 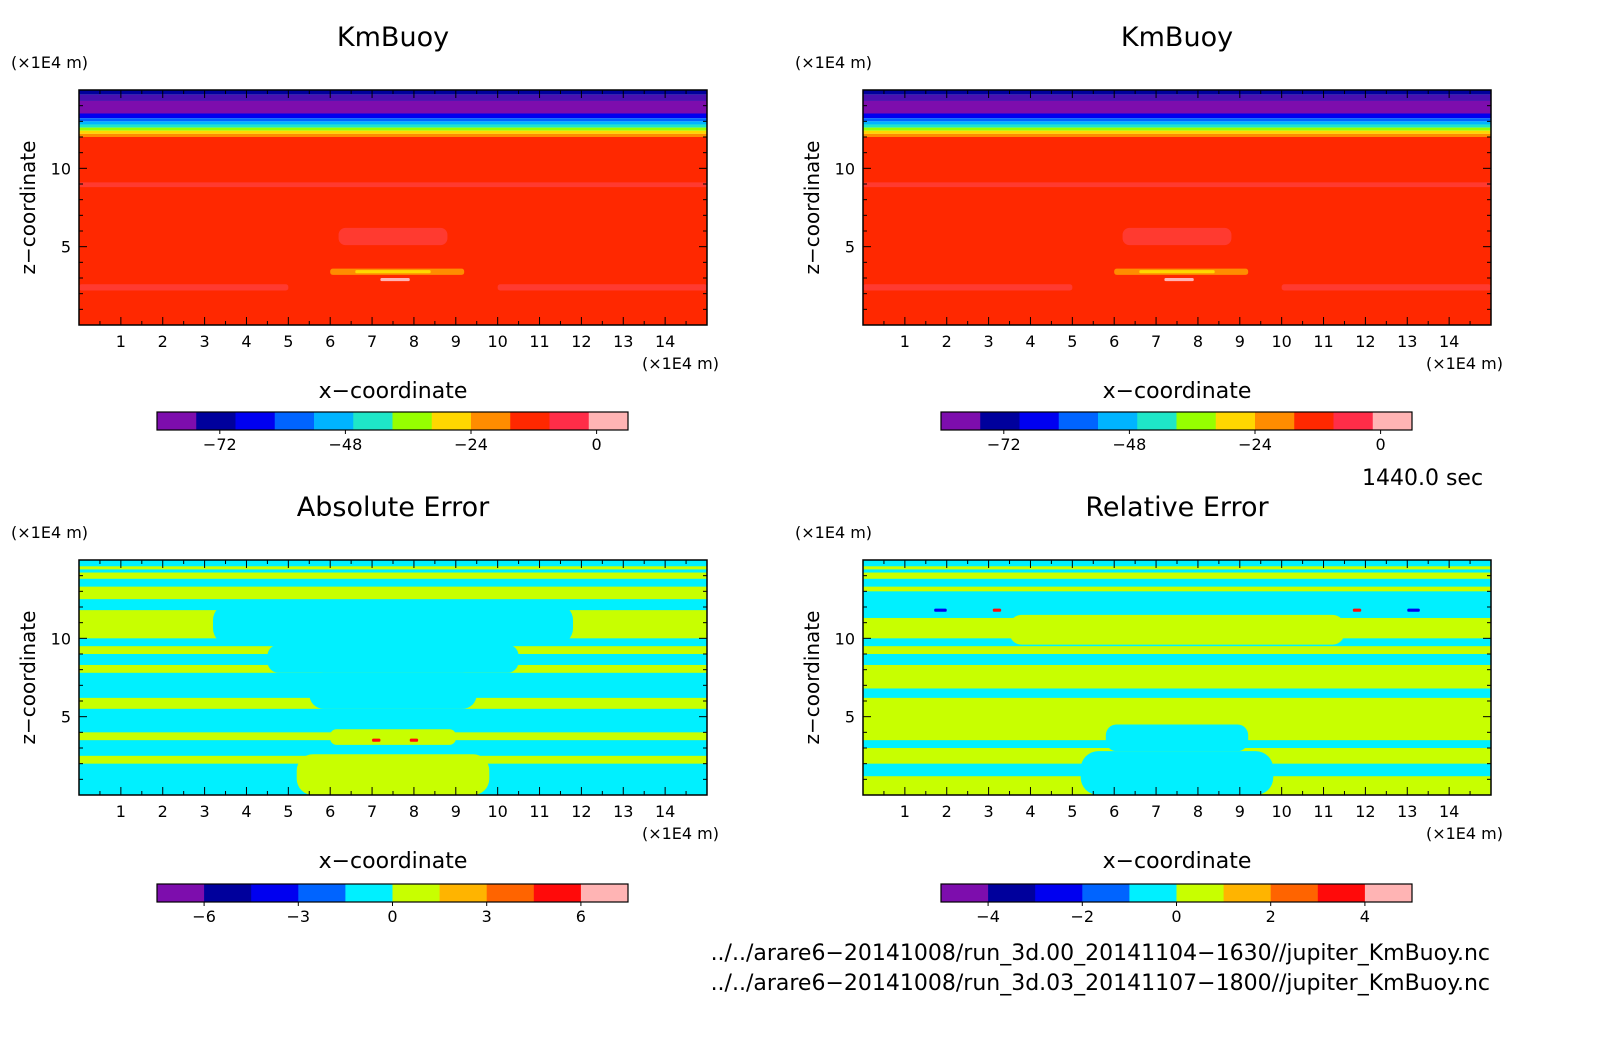 I want to click on colorbar-tick-label: 2, so click(x=1271, y=916).